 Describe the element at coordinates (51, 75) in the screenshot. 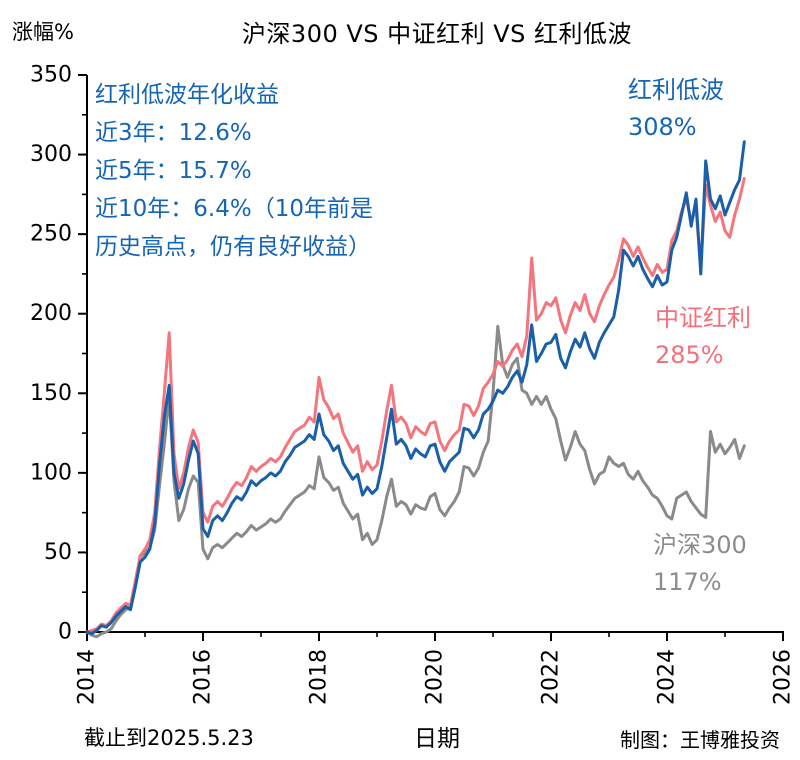

I see `y-tick-label: 350` at that location.